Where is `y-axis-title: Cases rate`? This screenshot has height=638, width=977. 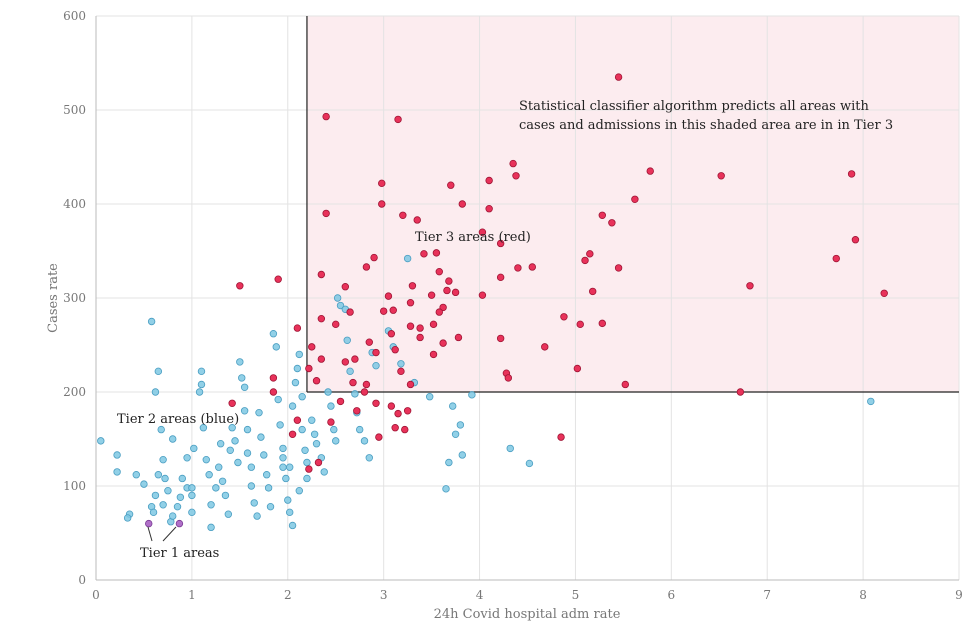
y-axis-title: Cases rate is located at coordinates (53, 298).